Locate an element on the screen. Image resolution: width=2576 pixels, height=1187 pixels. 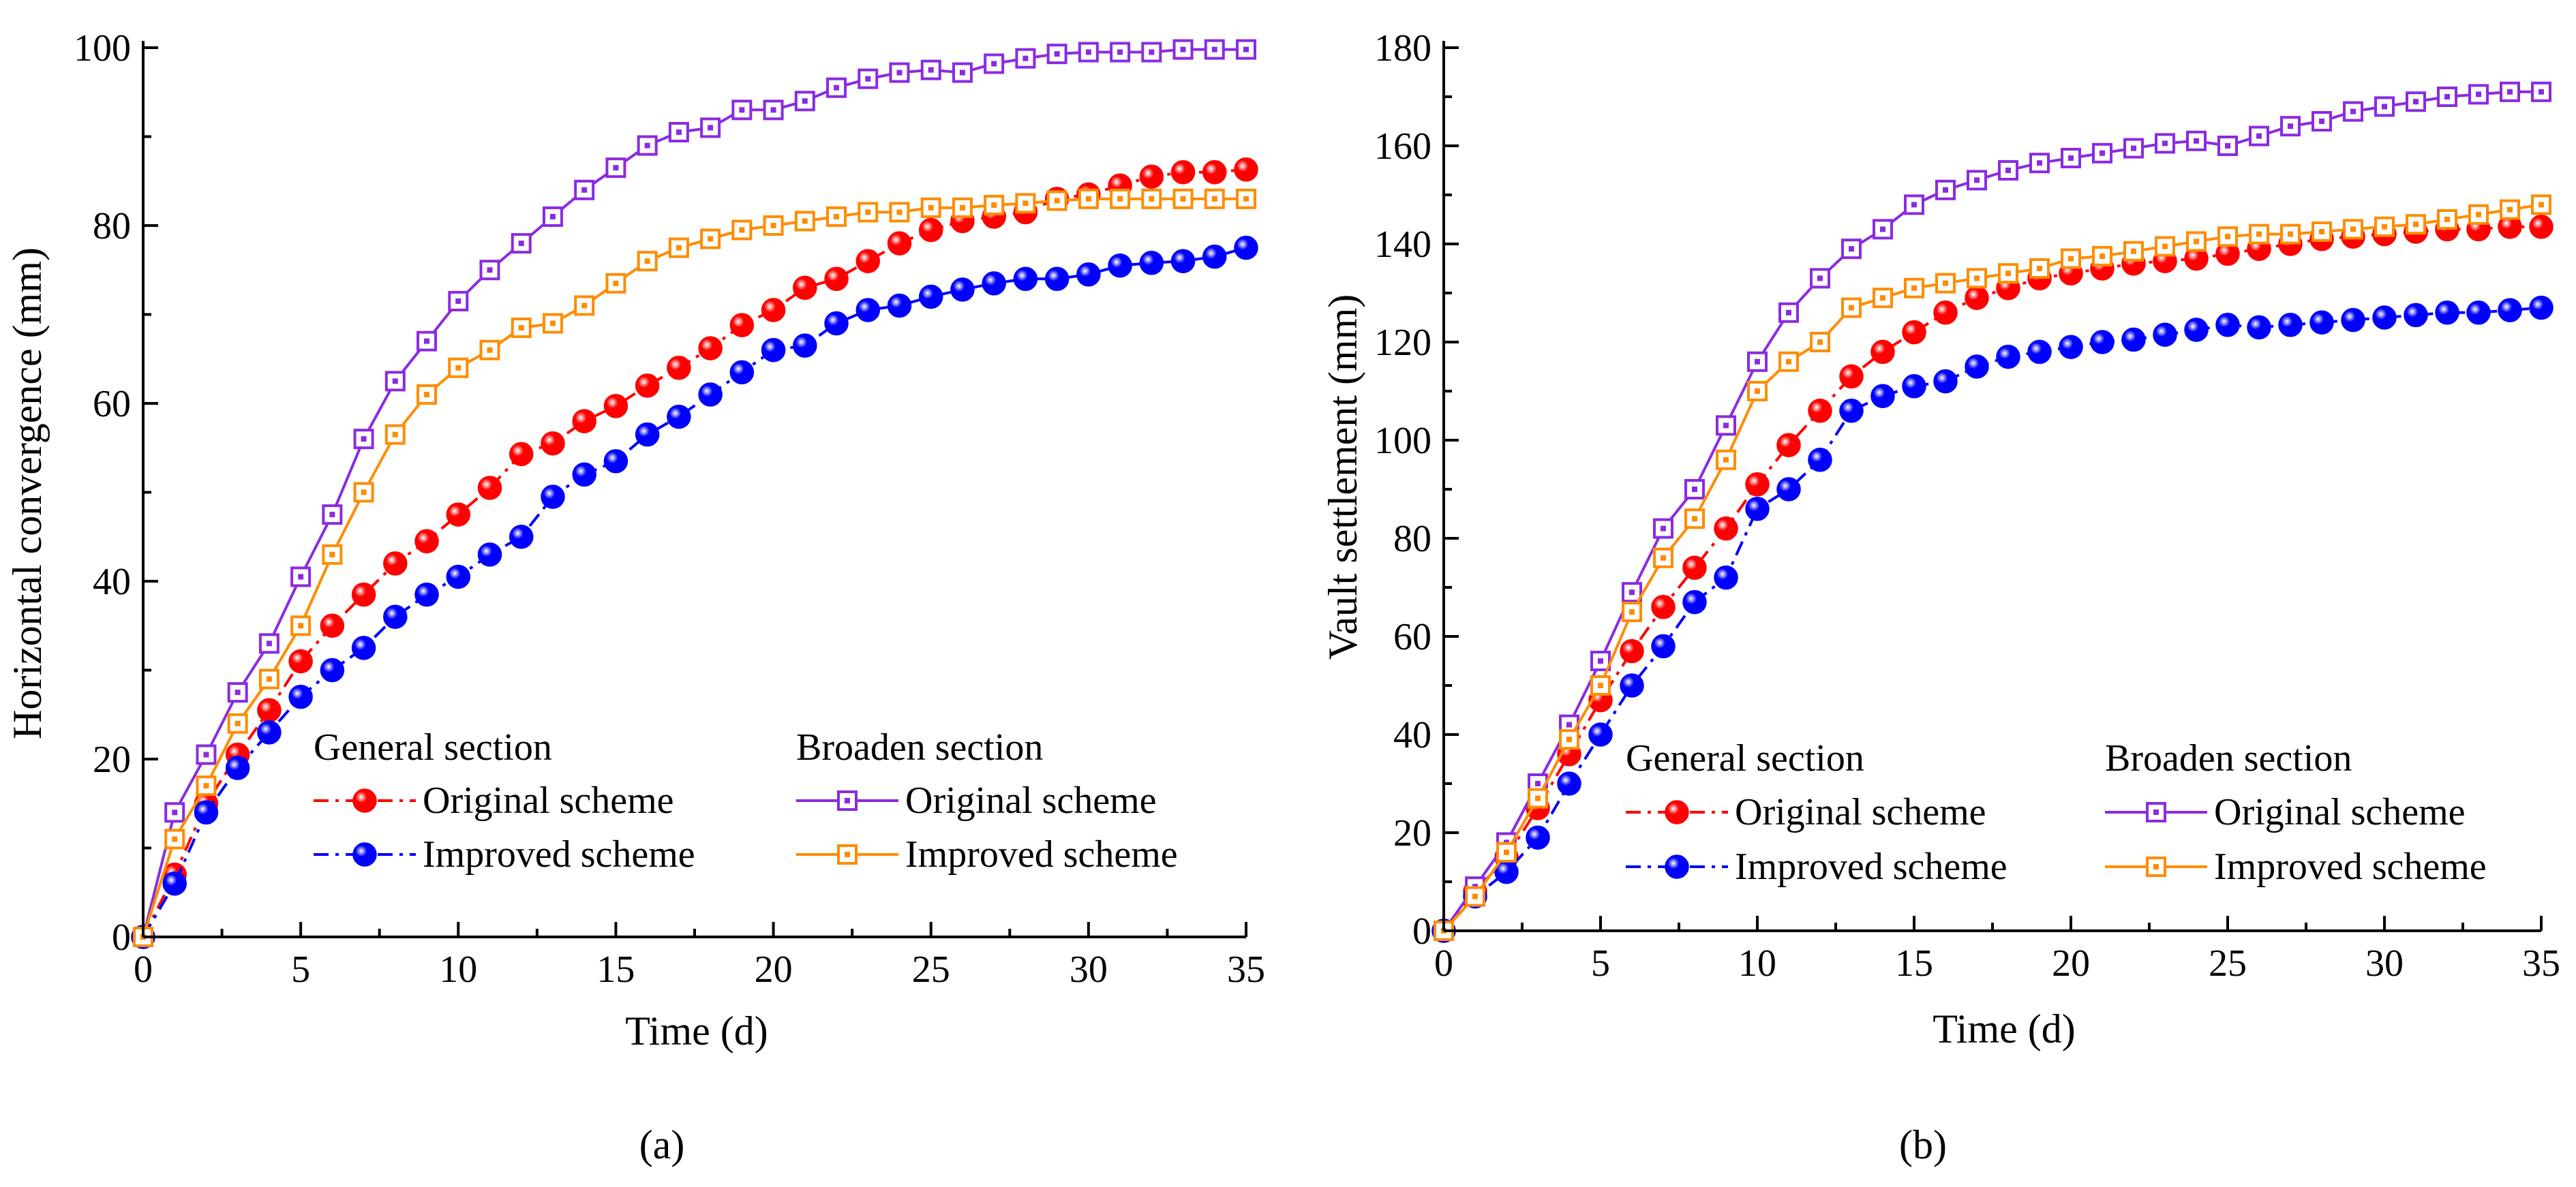
panel-a-legend-general-section-improved-scheme: Improved scheme is located at coordinates (504, 854).